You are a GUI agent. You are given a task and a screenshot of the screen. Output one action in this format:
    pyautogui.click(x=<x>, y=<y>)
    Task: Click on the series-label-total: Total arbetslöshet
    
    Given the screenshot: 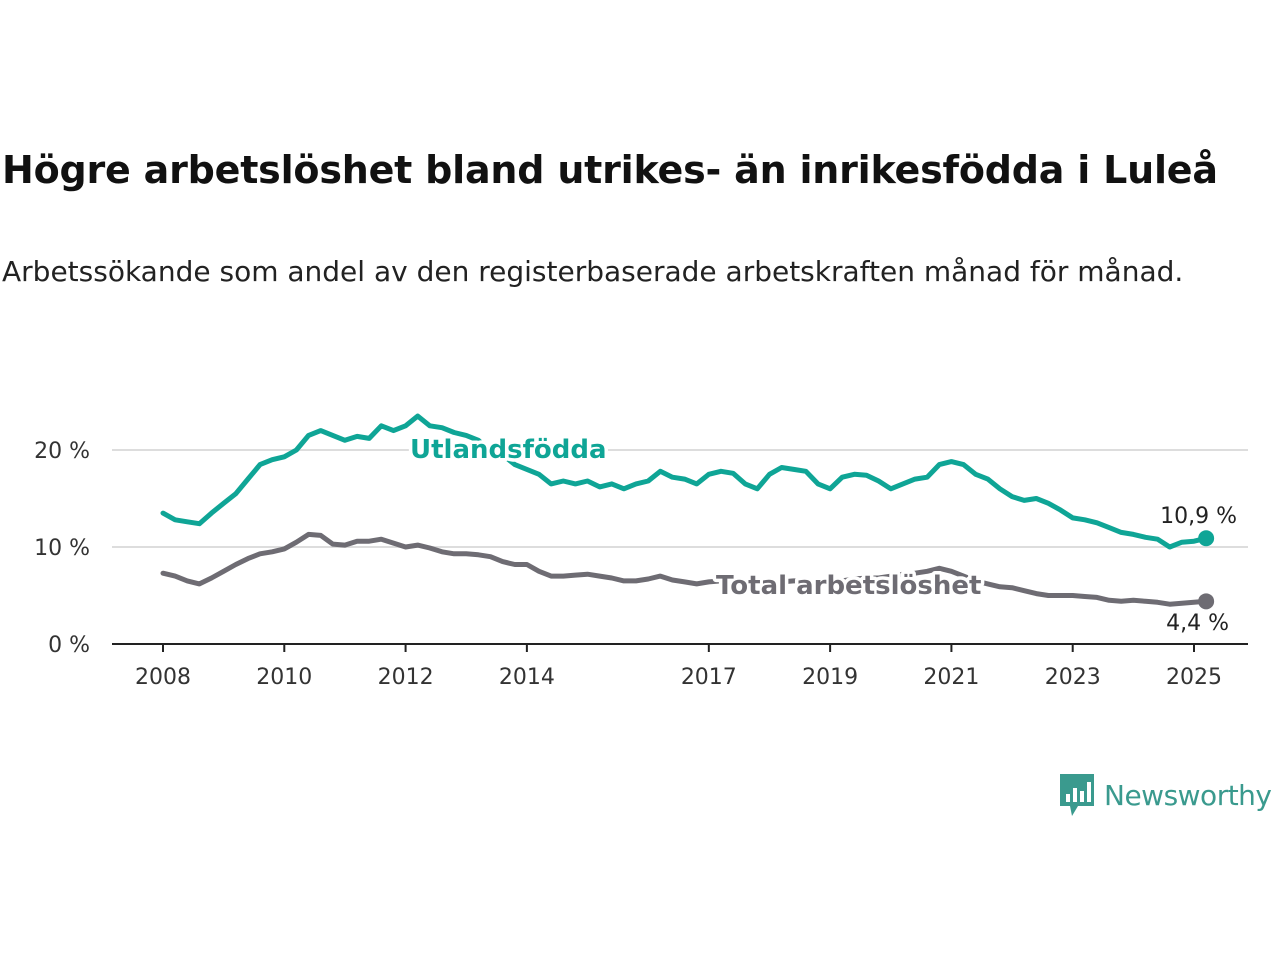 What is the action you would take?
    pyautogui.click(x=848, y=586)
    